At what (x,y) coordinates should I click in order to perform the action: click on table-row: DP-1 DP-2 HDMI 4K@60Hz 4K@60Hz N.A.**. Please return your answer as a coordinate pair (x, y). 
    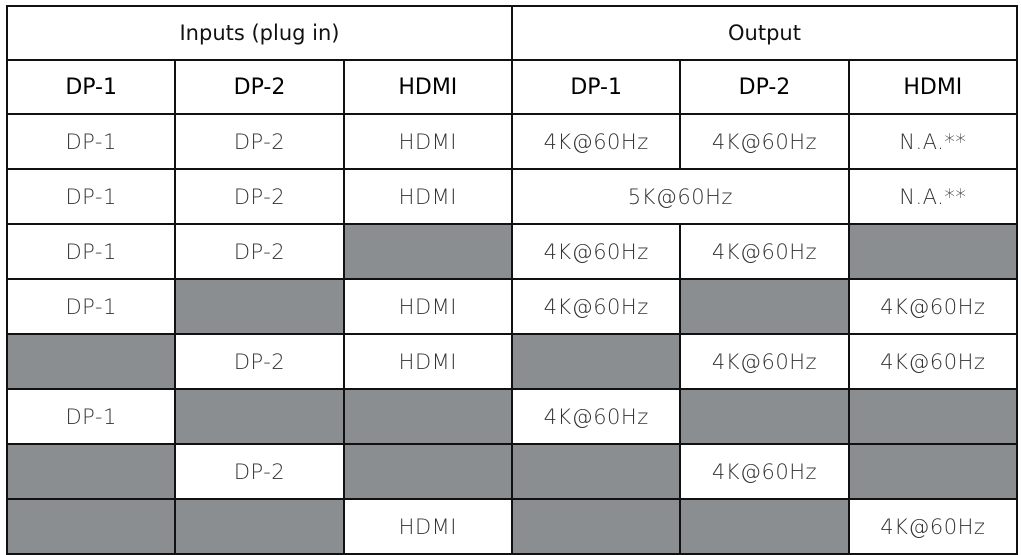
    Looking at the image, I should click on (512, 141).